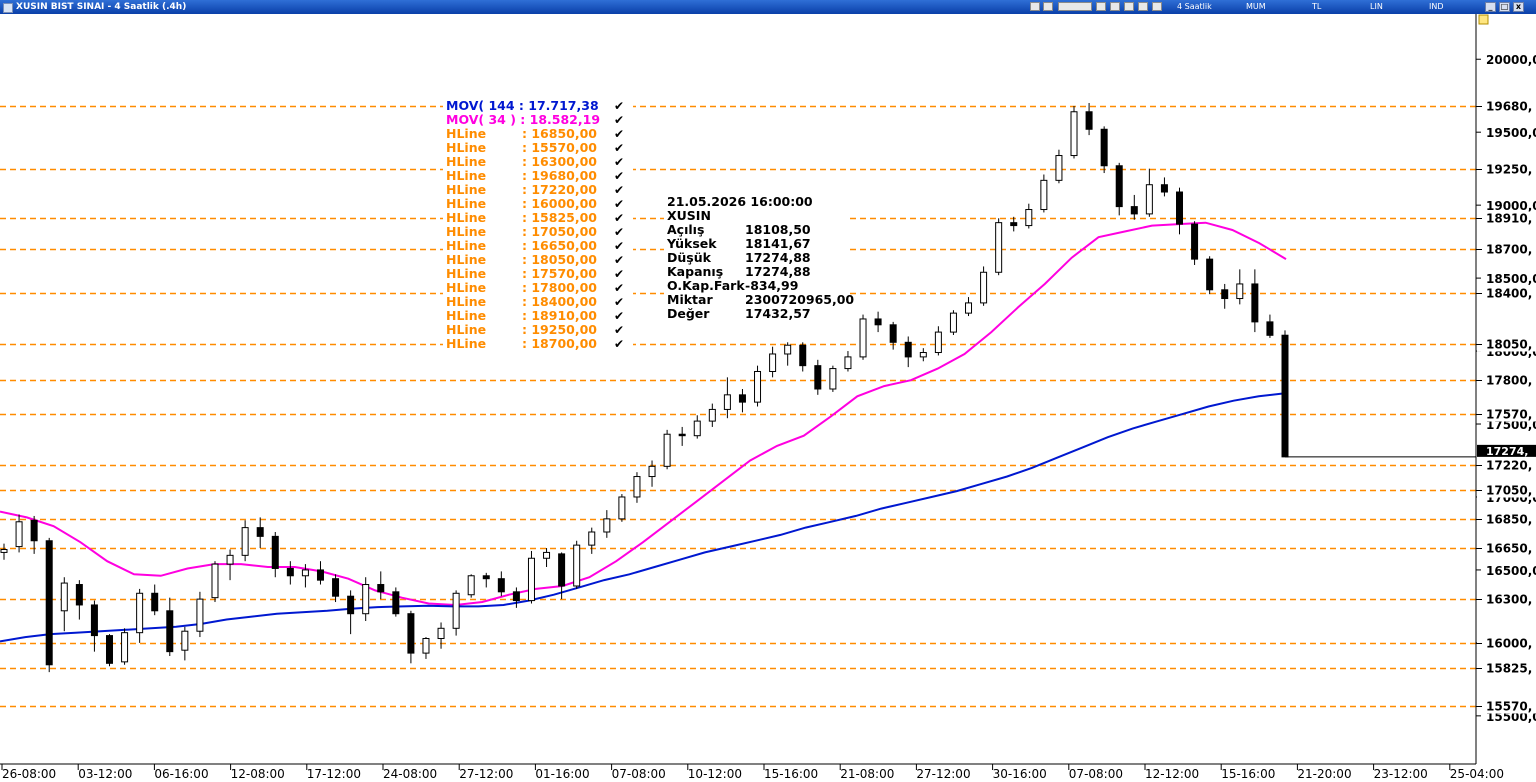 Image resolution: width=1536 pixels, height=782 pixels. I want to click on axis-lock-icon, so click(1483, 19).